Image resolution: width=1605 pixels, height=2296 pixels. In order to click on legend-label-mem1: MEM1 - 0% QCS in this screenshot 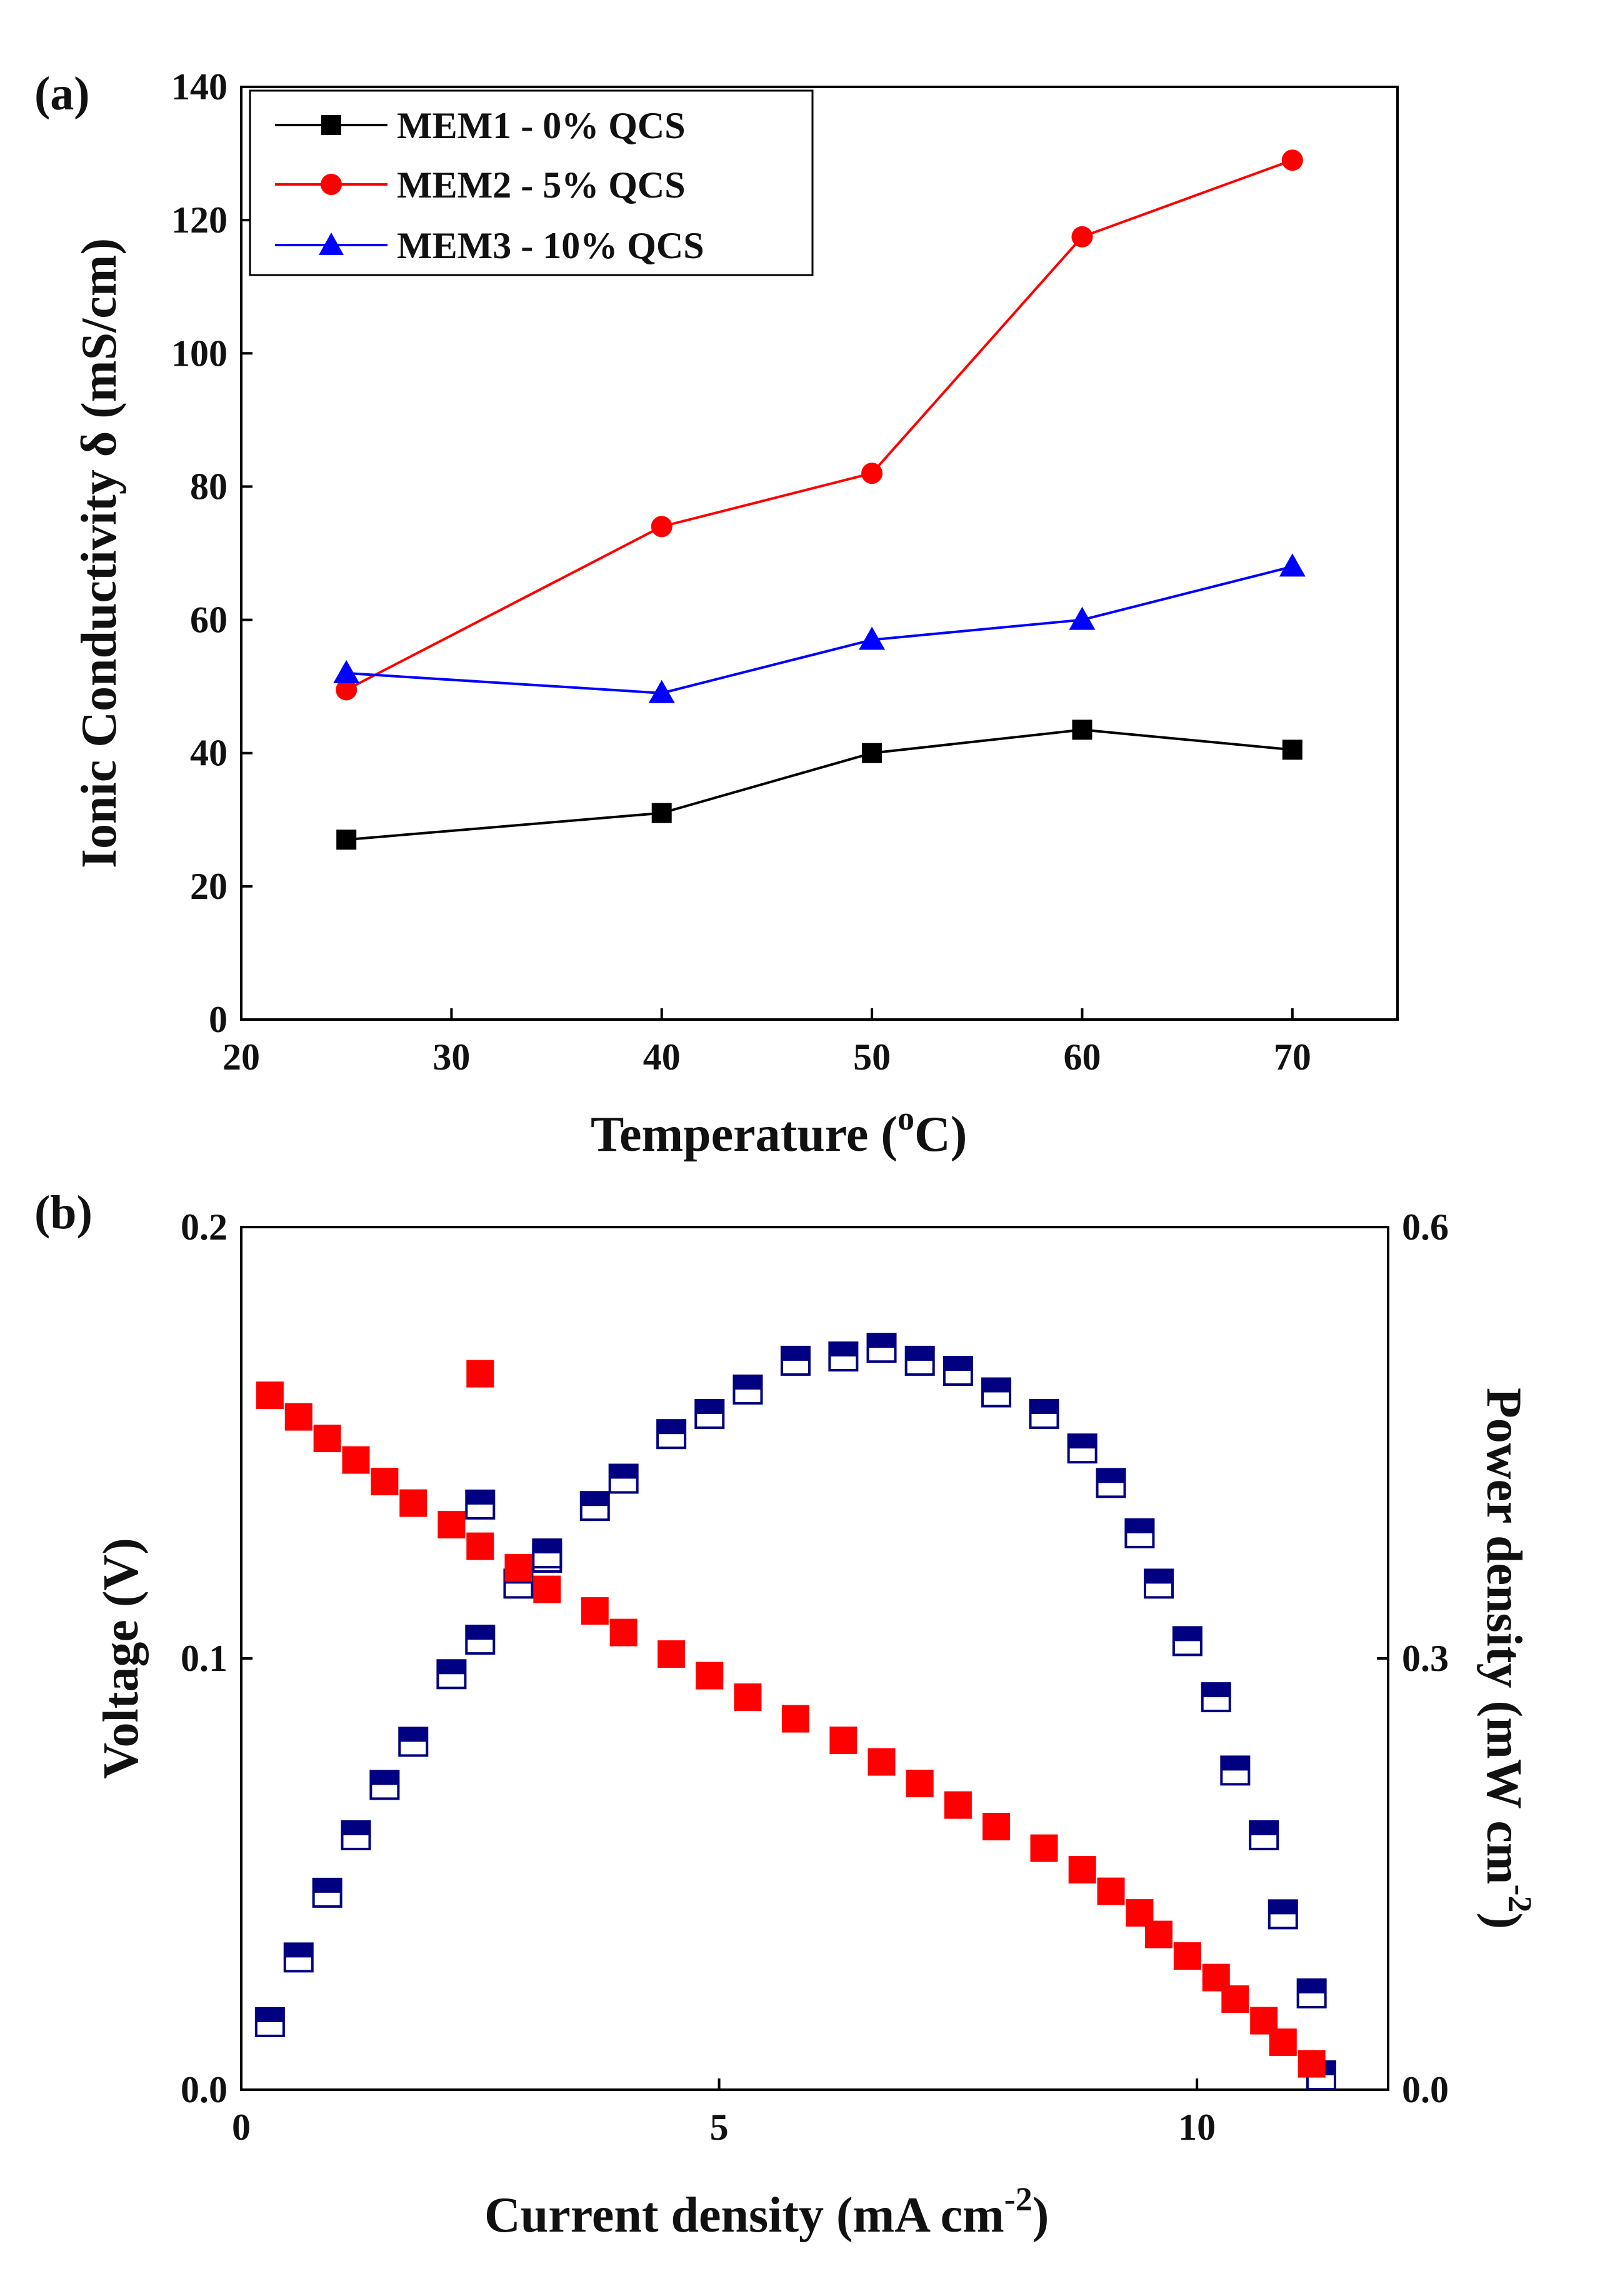, I will do `click(541, 125)`.